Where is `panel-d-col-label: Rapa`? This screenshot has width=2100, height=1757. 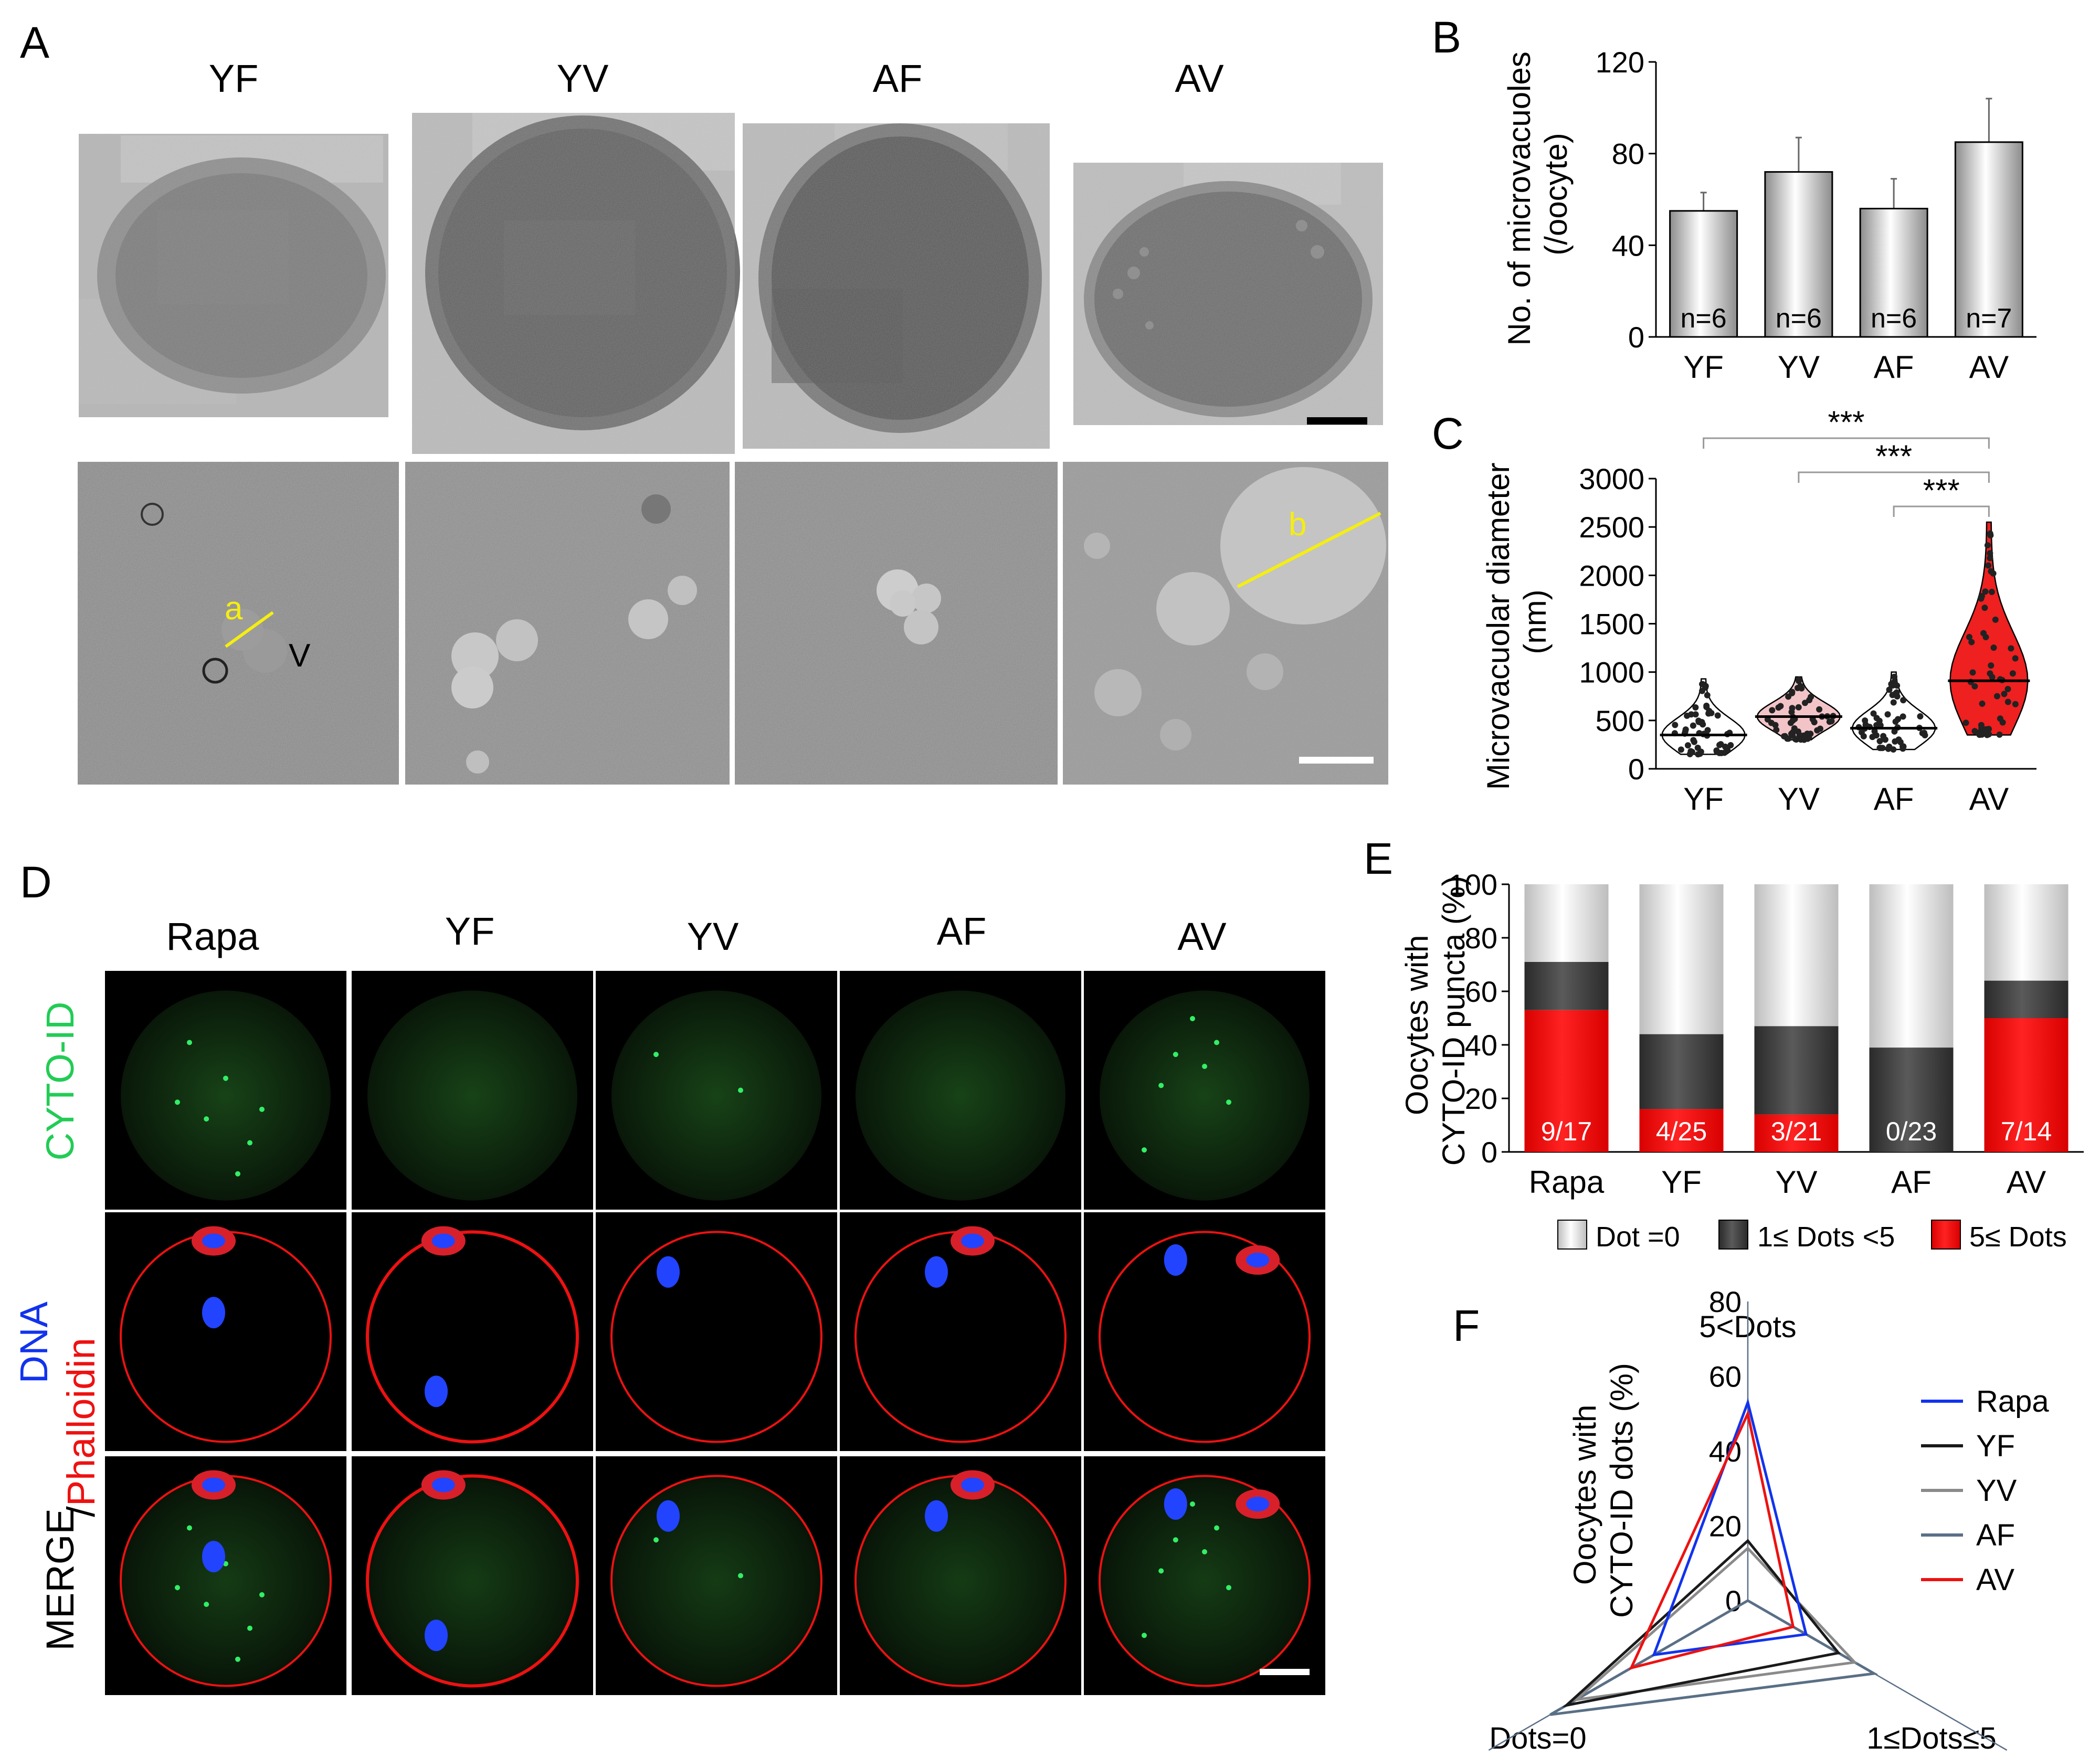
panel-d-col-label: Rapa is located at coordinates (213, 936).